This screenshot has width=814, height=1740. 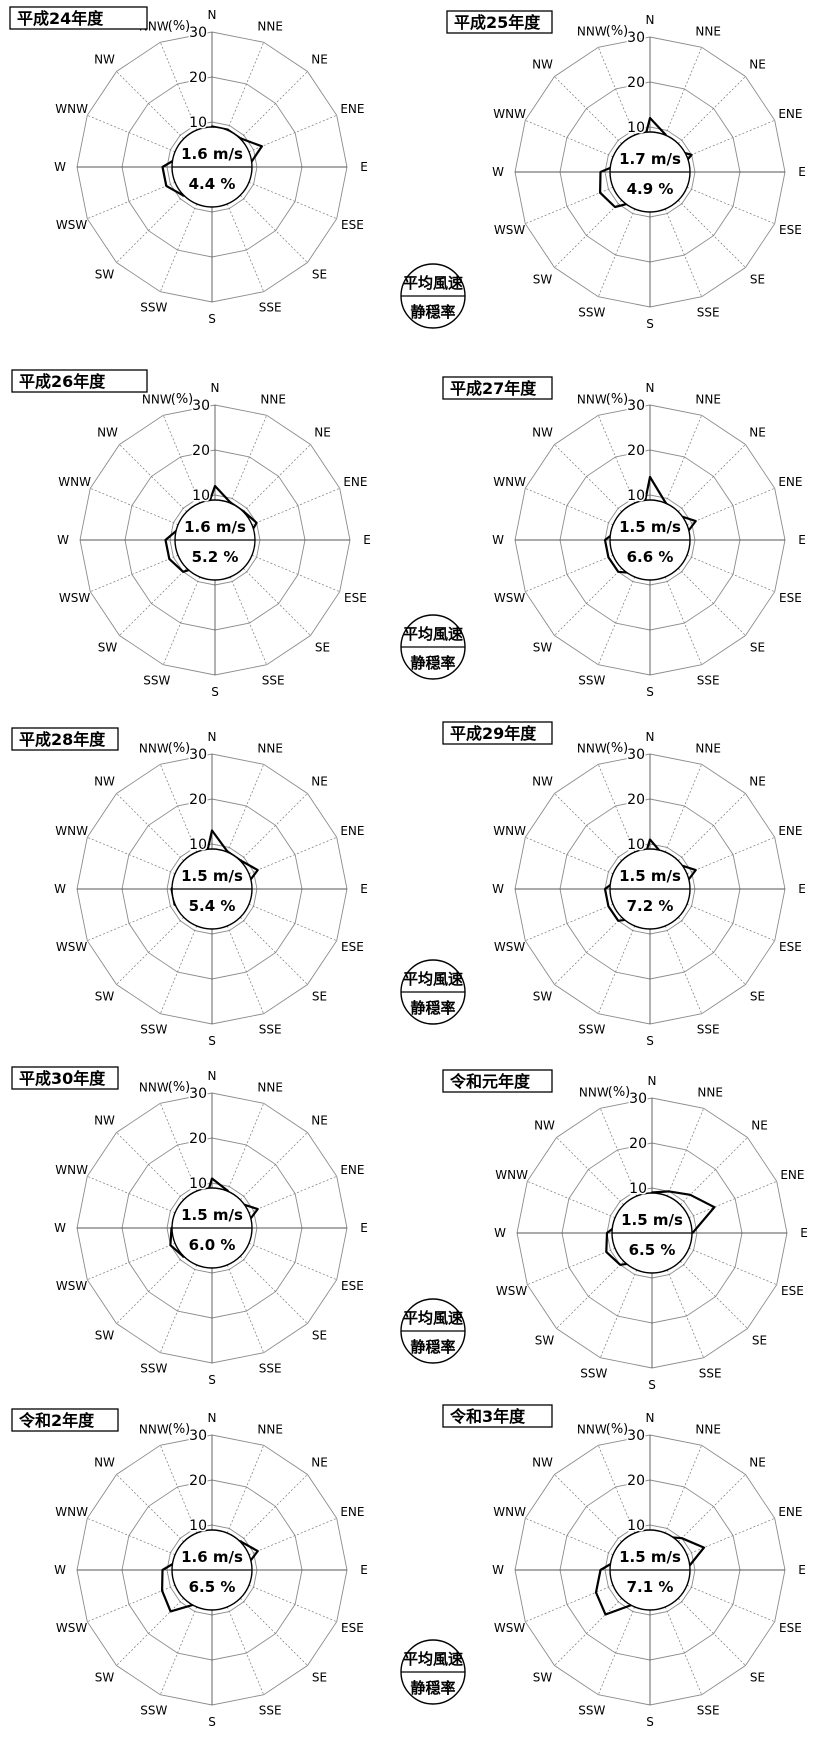 I want to click on year-title: 平成28年度, so click(x=62, y=739).